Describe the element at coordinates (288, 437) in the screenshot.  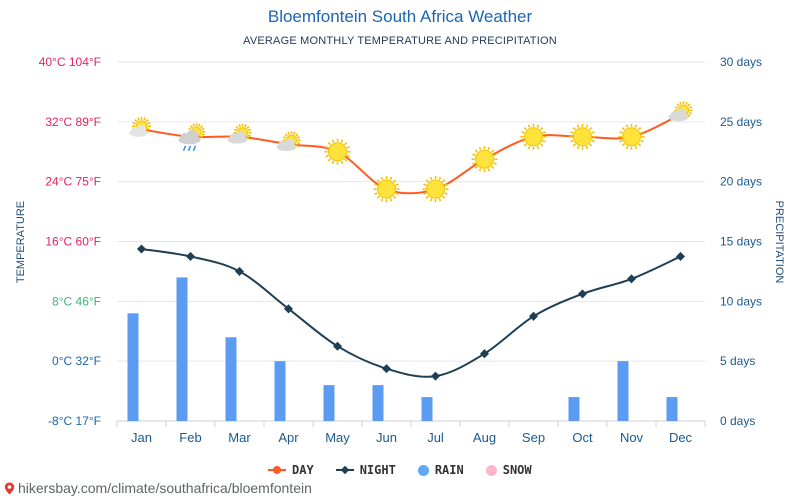
I see `x-tick-label: Apr` at that location.